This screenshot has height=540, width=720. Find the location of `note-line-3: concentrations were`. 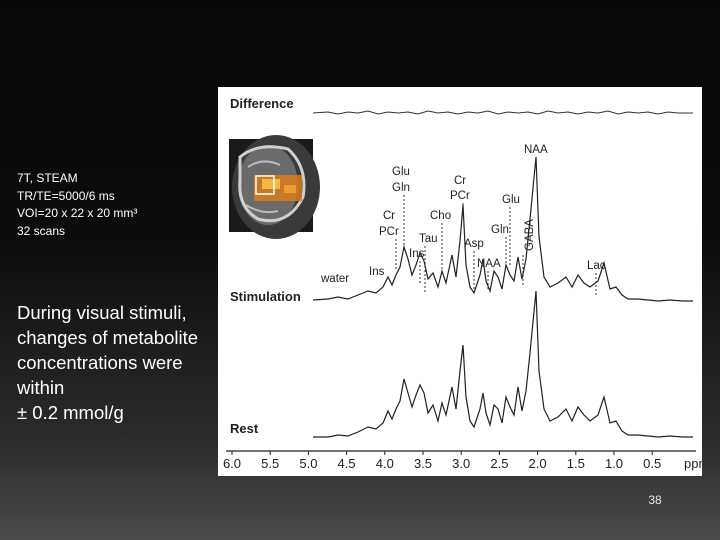

note-line-3: concentrations were is located at coordinates (100, 362).